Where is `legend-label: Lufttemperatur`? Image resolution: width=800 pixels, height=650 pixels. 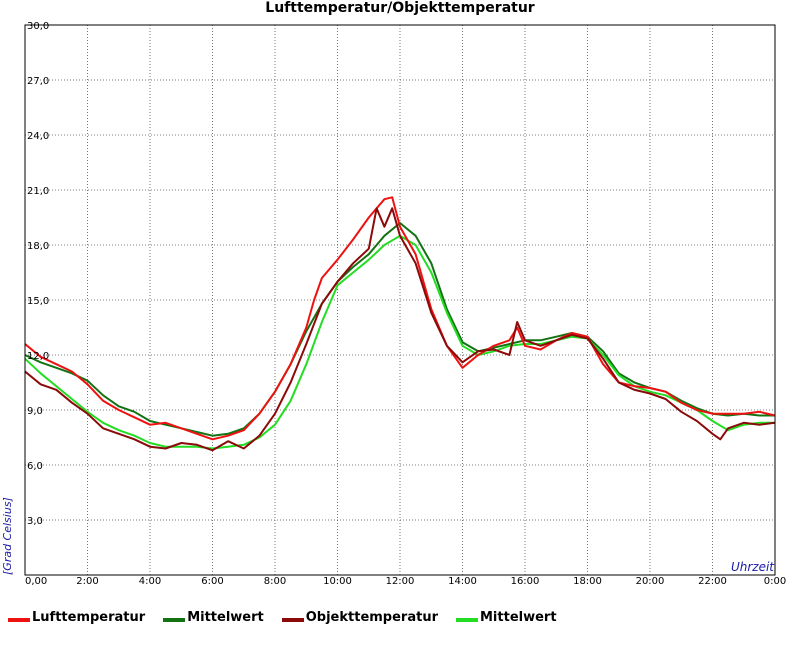 legend-label: Lufttemperatur is located at coordinates (89, 617).